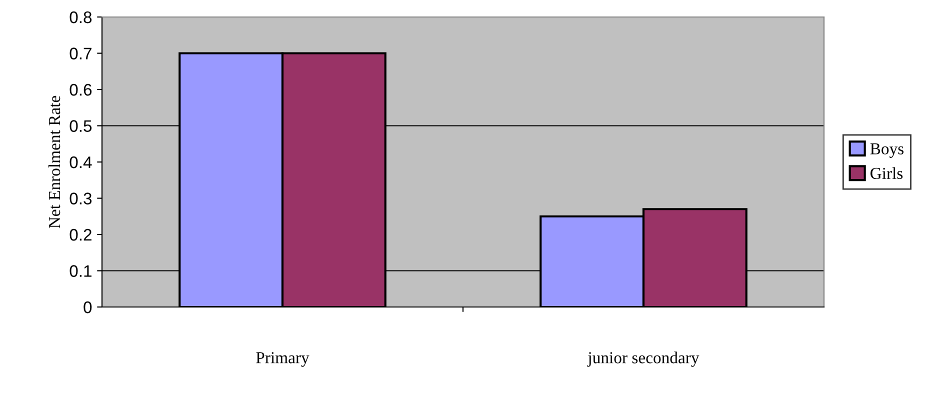  Describe the element at coordinates (88, 307) in the screenshot. I see `y-tick-label: 0` at that location.